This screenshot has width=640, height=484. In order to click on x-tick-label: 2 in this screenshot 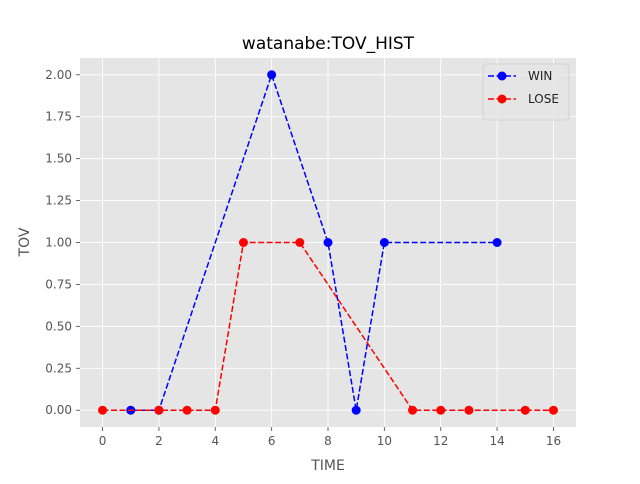, I will do `click(159, 441)`.